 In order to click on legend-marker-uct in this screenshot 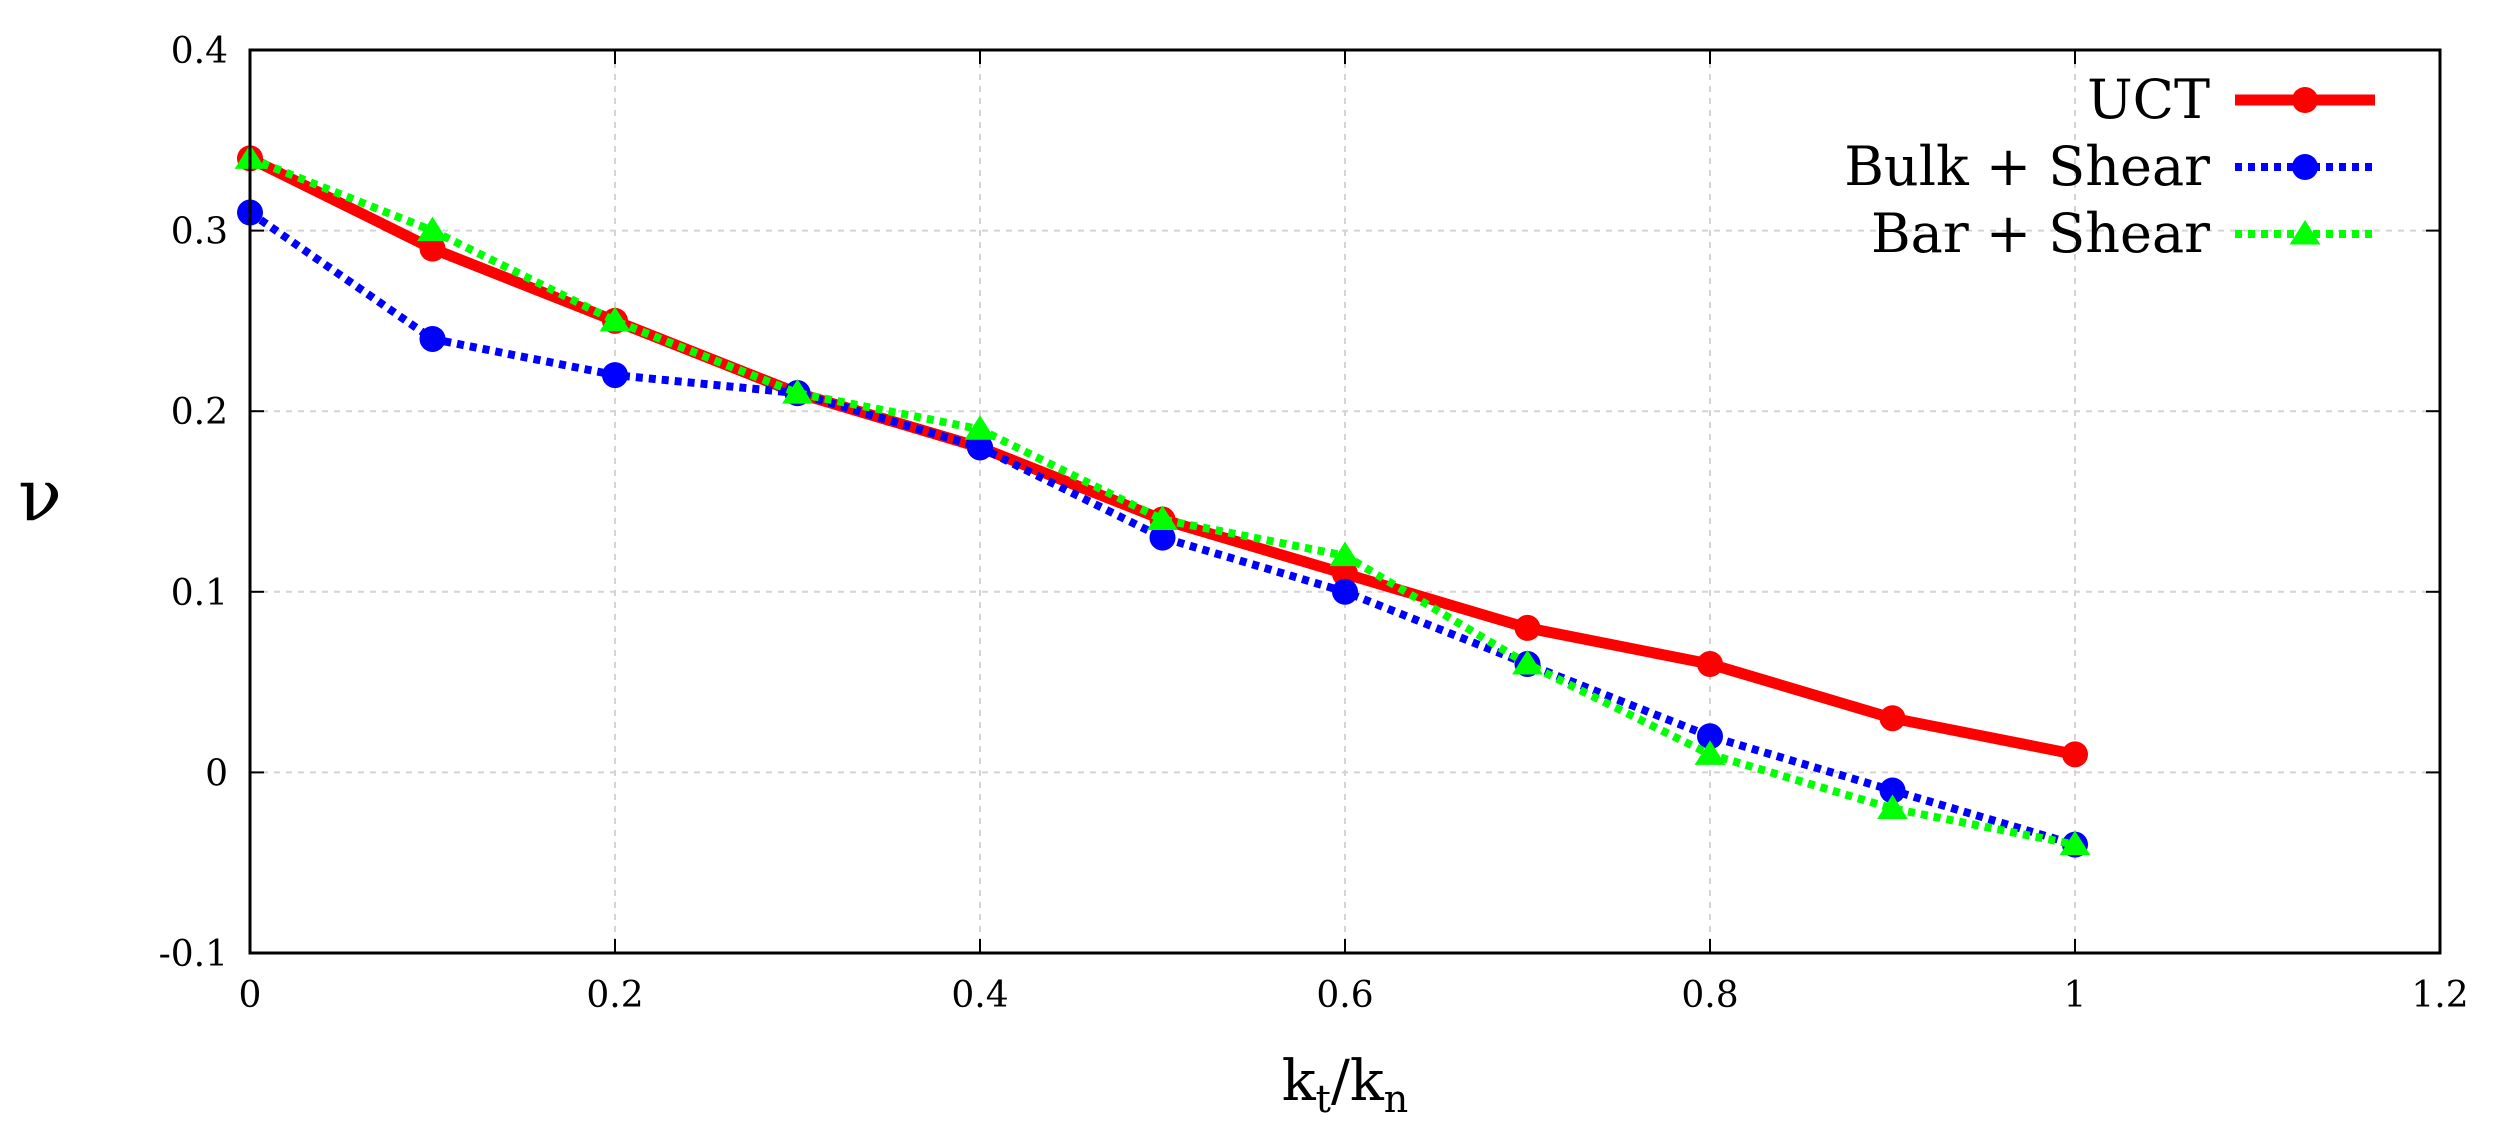, I will do `click(2305, 100)`.